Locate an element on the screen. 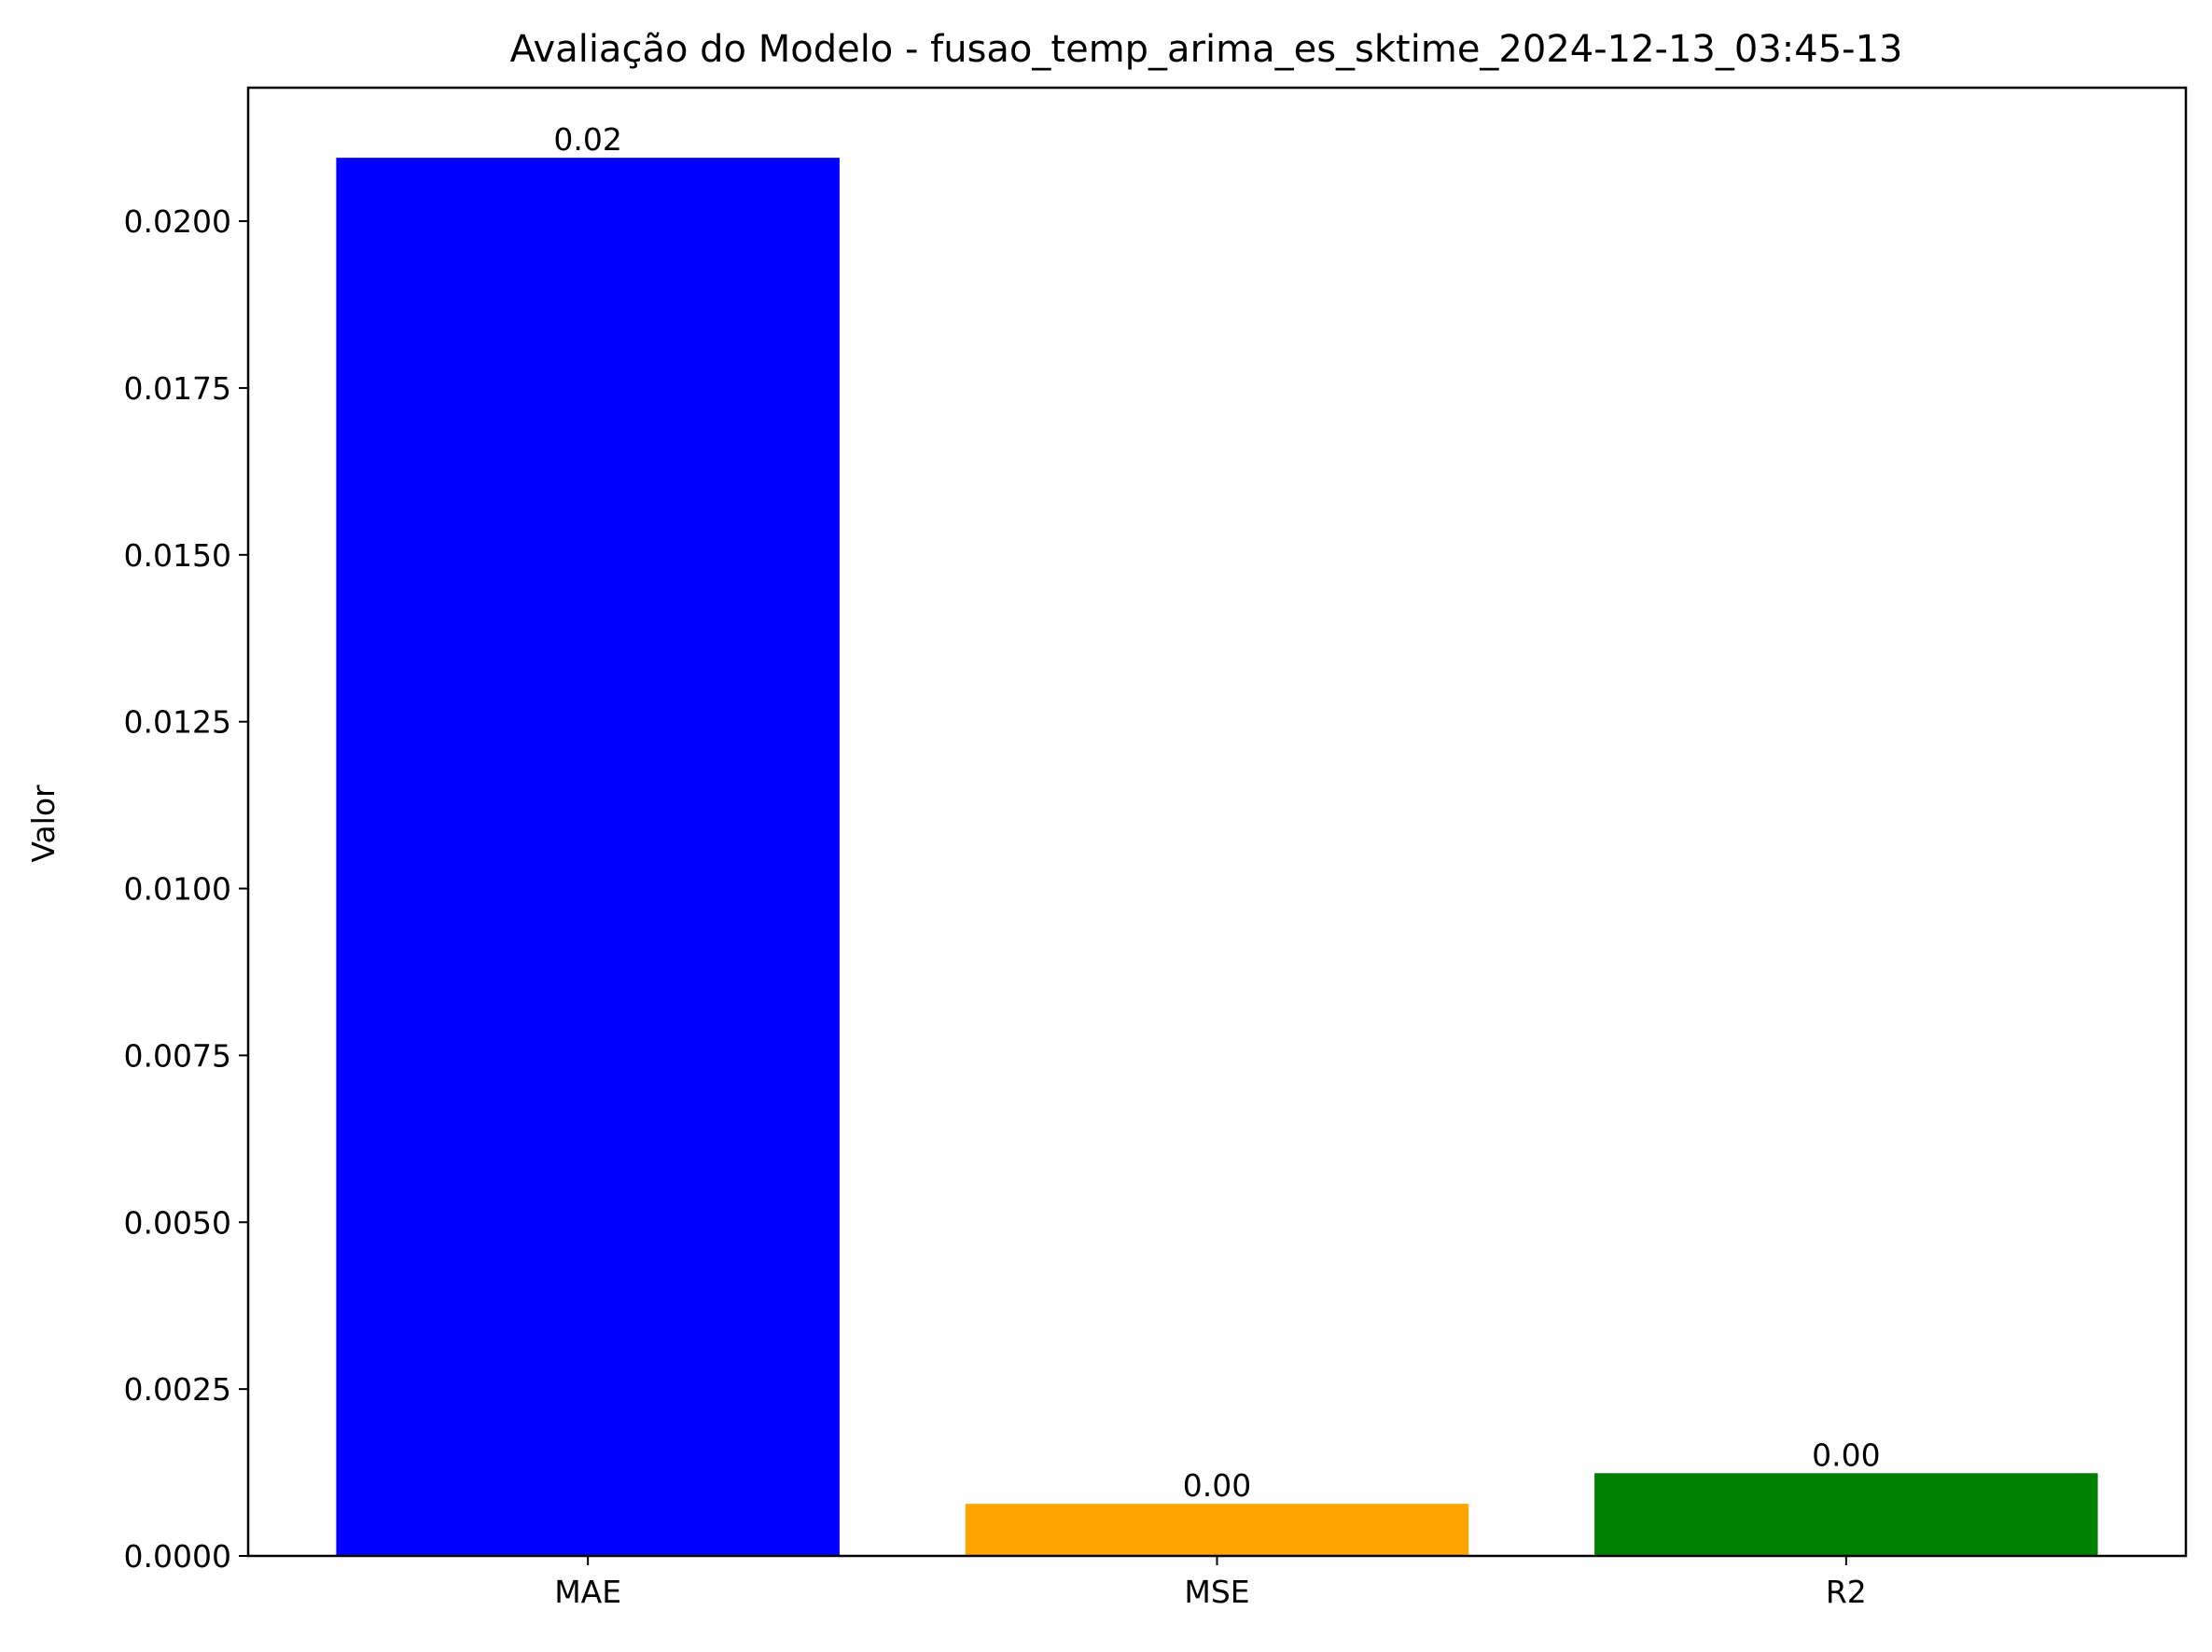 This screenshot has width=2212, height=1652. x-tick-label: MAE is located at coordinates (588, 1592).